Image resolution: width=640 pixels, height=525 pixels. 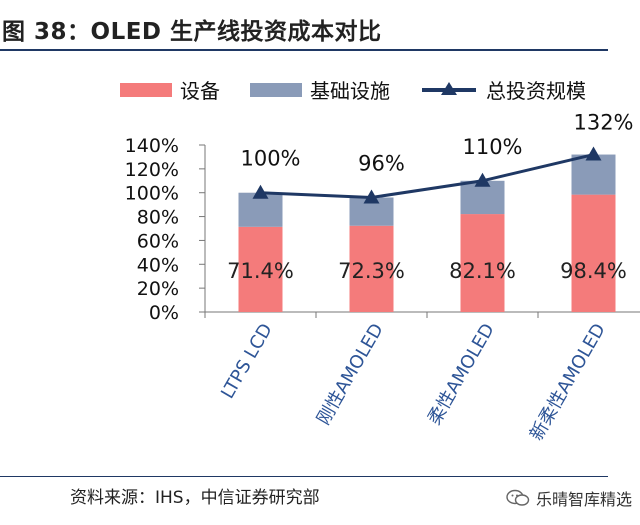 I want to click on legend-marker-total, so click(x=449, y=88).